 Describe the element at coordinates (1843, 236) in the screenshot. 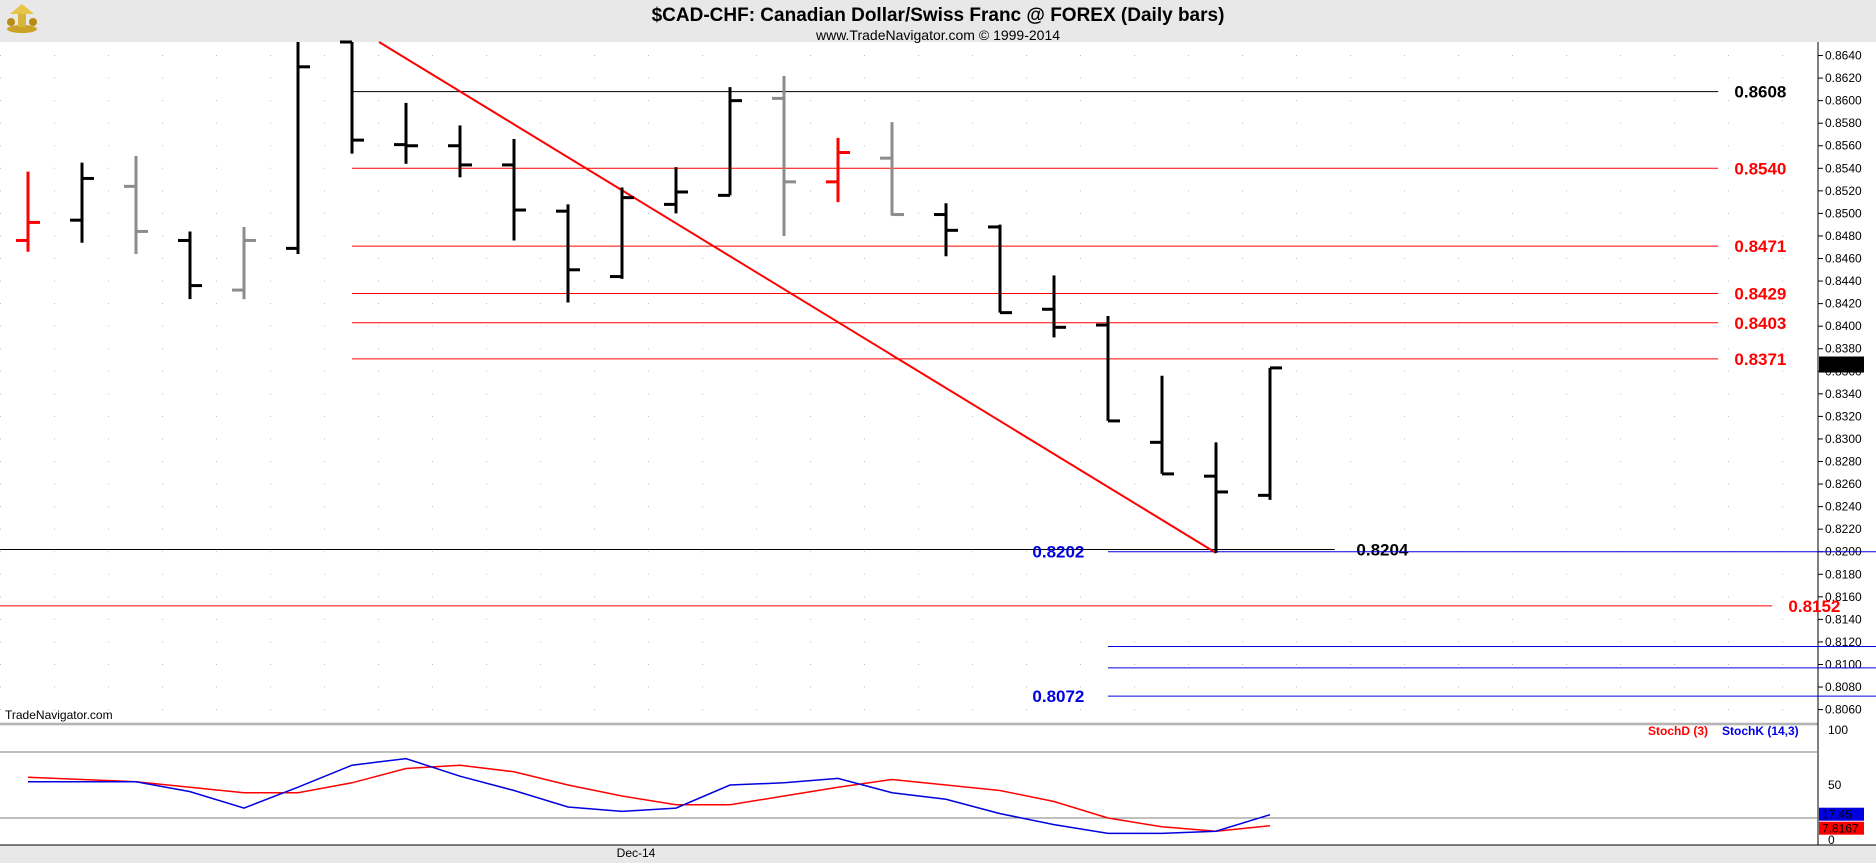

I see `price-tick-label: 0.8480` at that location.